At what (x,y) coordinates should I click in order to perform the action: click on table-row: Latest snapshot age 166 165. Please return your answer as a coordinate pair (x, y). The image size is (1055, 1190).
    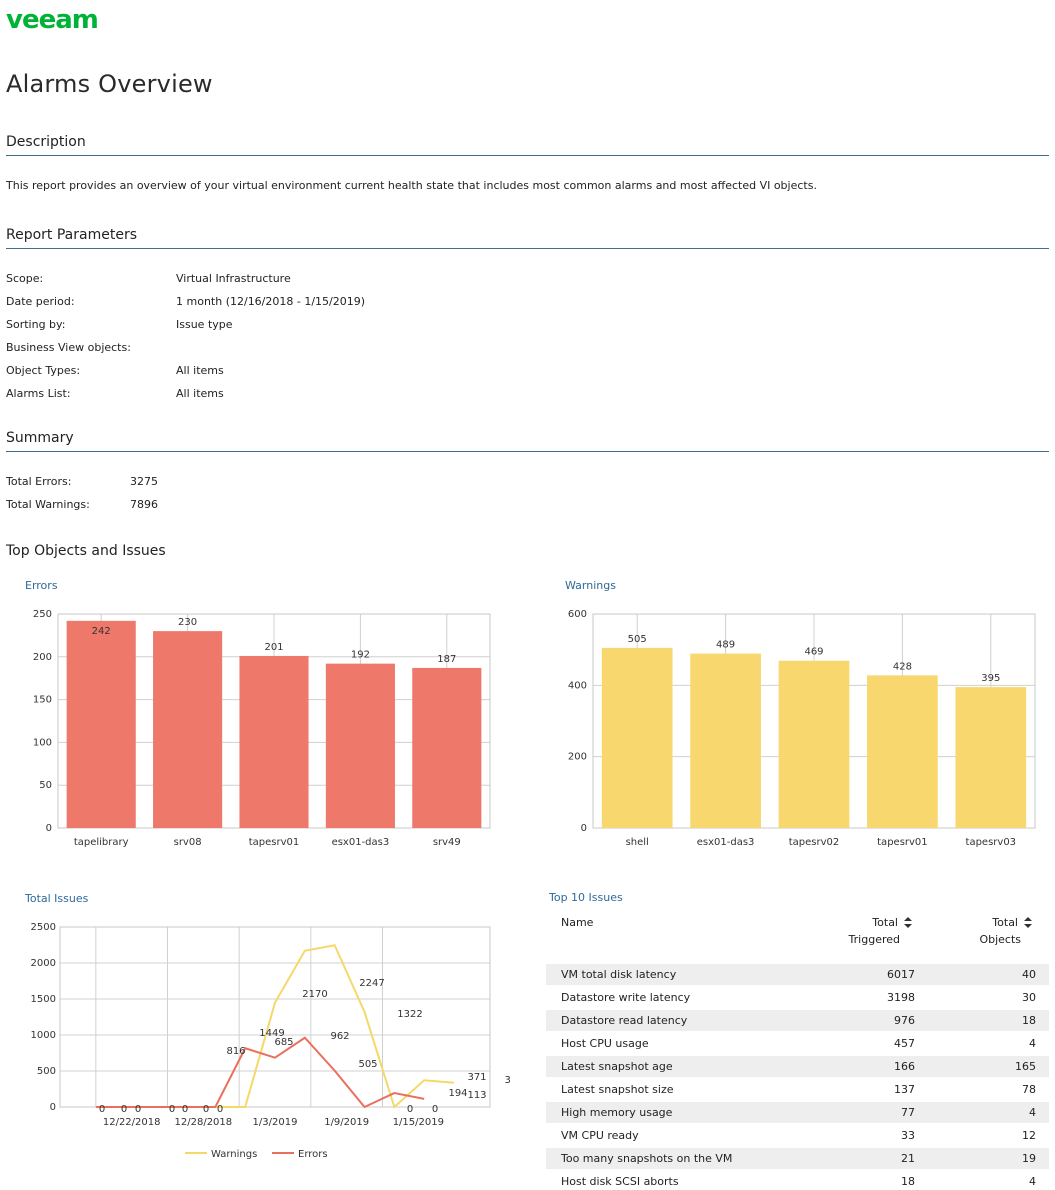
    Looking at the image, I should click on (797, 1066).